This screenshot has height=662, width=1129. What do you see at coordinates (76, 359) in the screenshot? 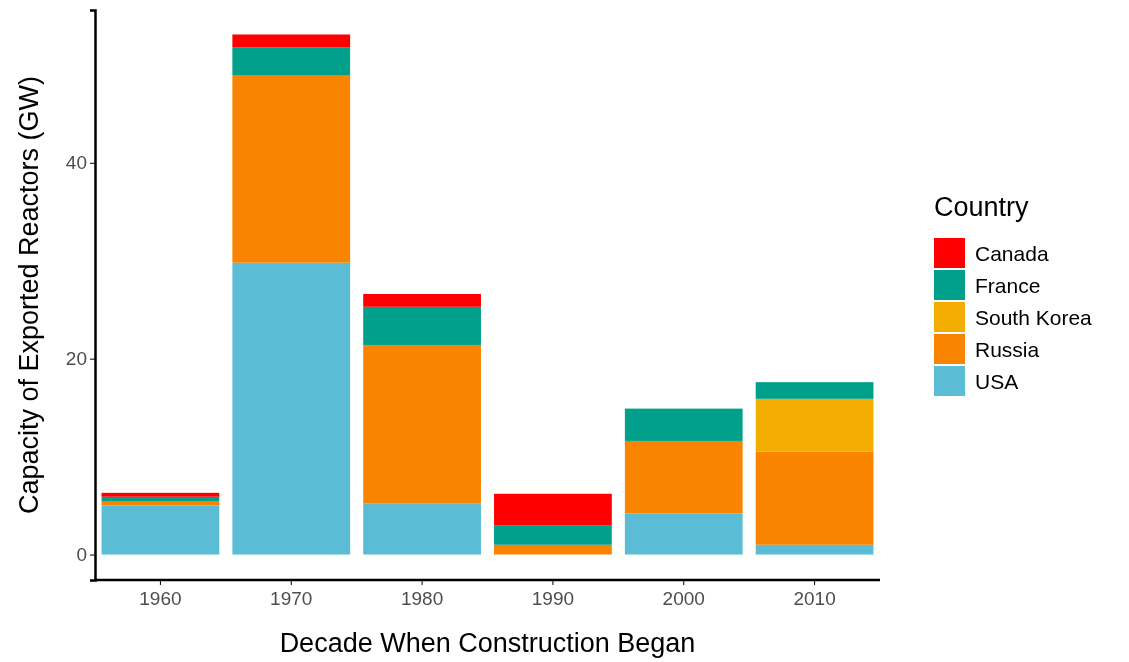
I see `y-tick-label: 20` at bounding box center [76, 359].